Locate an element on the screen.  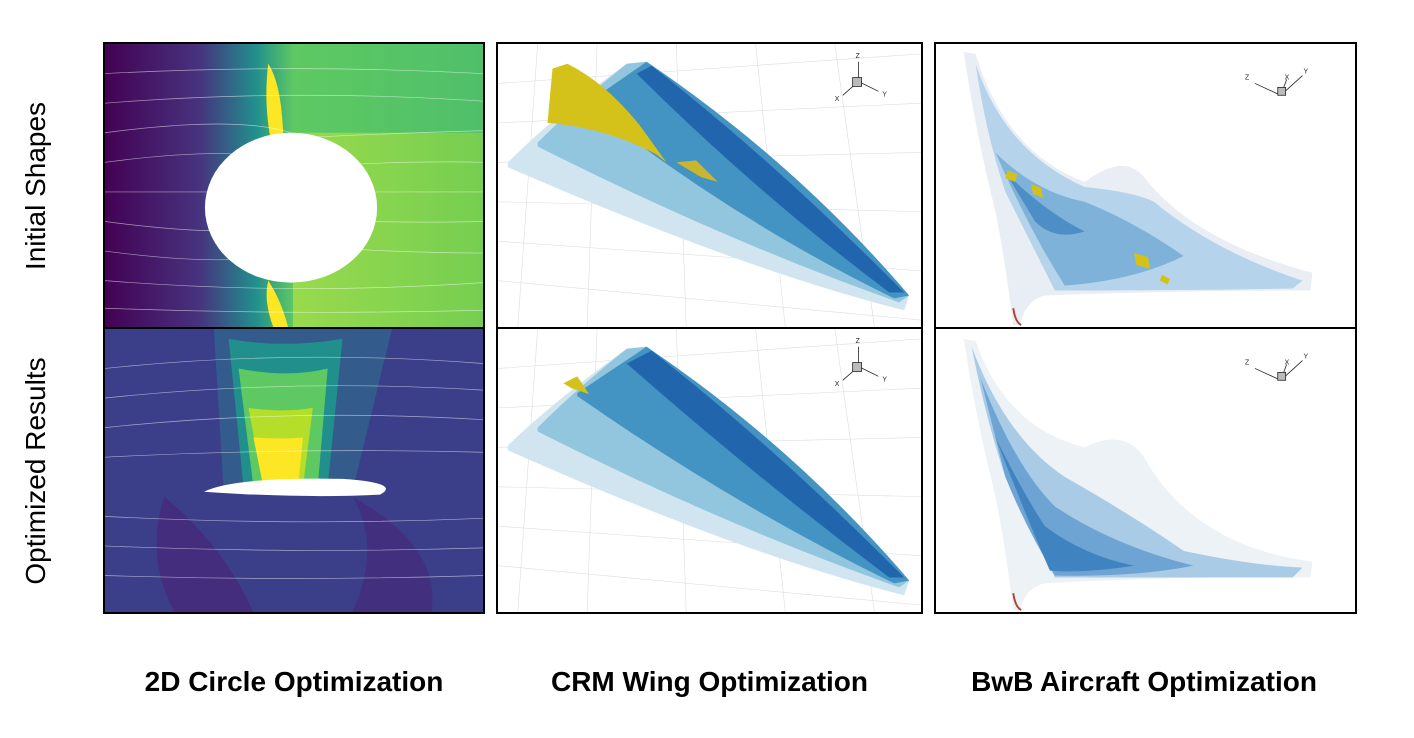
bwb-aircraft-initial: Z Y X is located at coordinates (1138, 188).